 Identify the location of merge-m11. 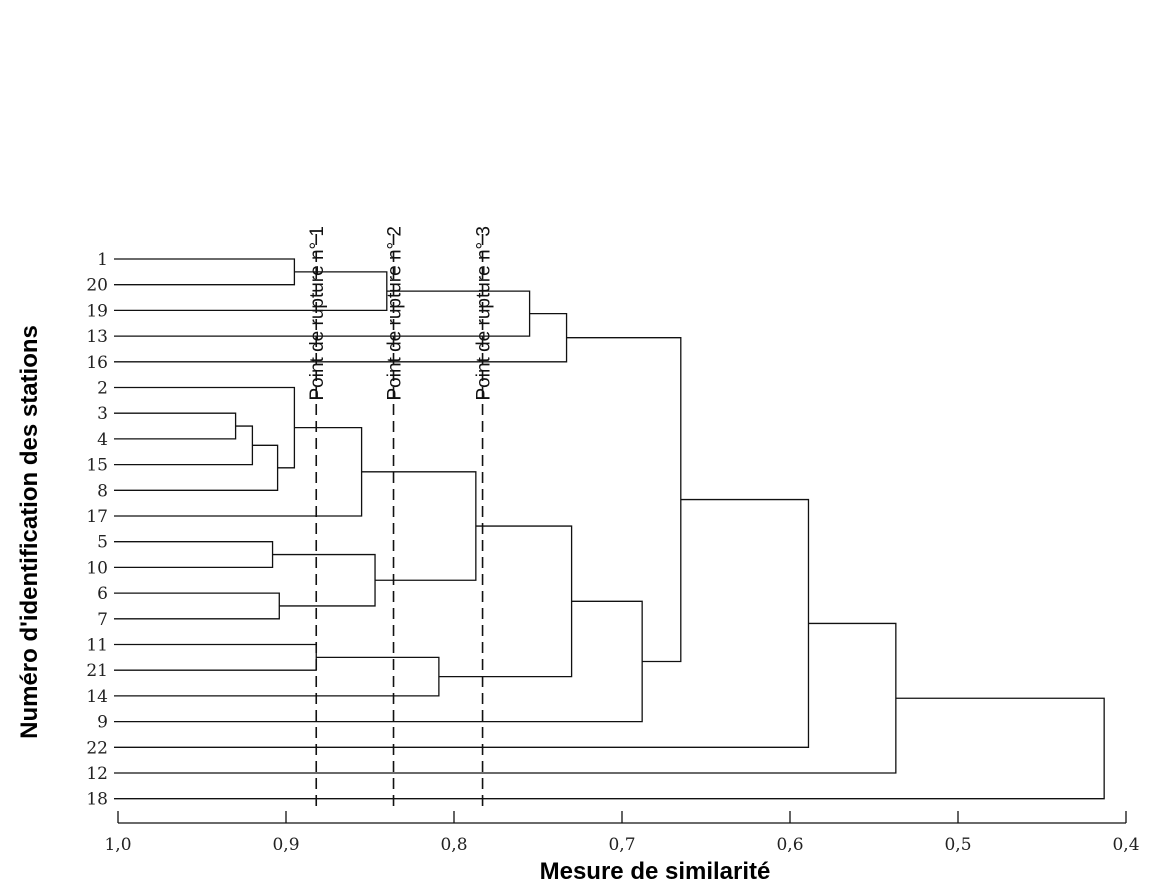
(197, 606).